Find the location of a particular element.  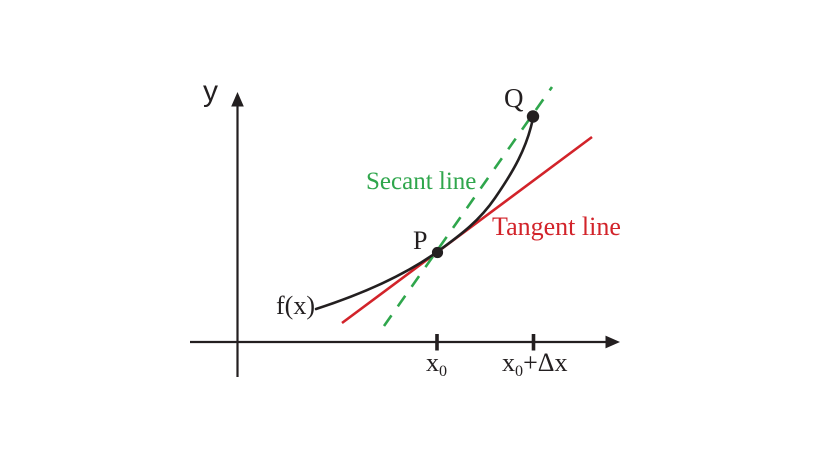

point-q-dot is located at coordinates (533, 116).